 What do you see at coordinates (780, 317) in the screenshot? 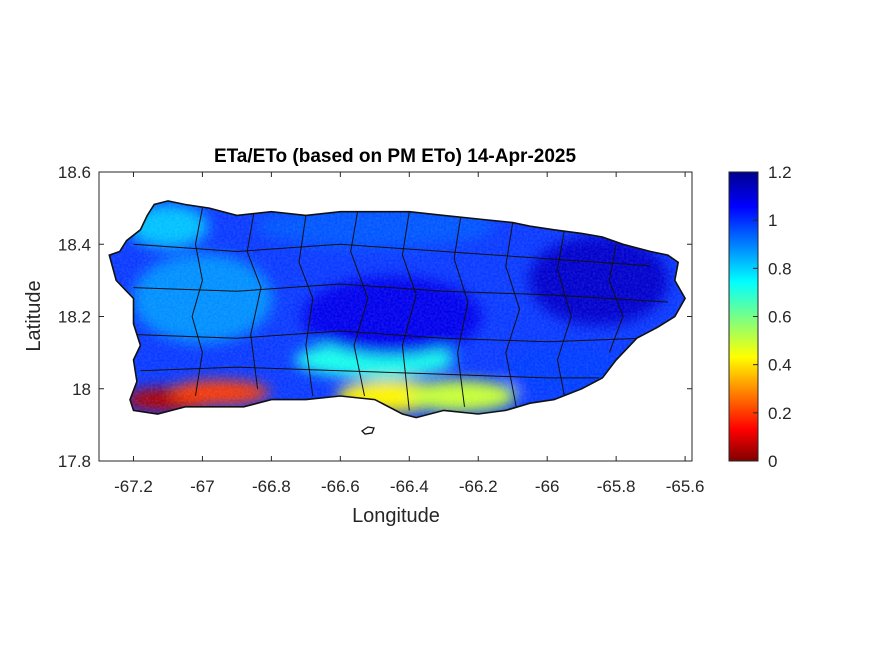
I see `colorbar-tick-label: 0.6` at bounding box center [780, 317].